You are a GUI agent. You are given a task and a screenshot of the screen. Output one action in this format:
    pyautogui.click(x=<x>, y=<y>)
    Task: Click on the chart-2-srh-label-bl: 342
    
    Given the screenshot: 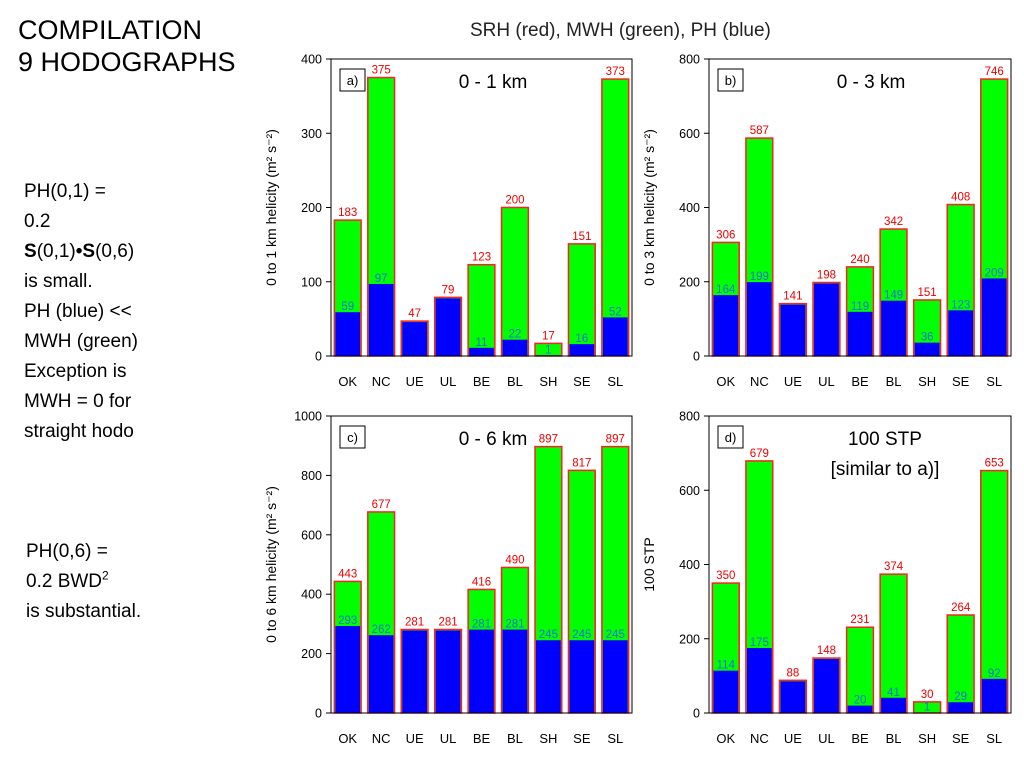 What is the action you would take?
    pyautogui.click(x=893, y=222)
    